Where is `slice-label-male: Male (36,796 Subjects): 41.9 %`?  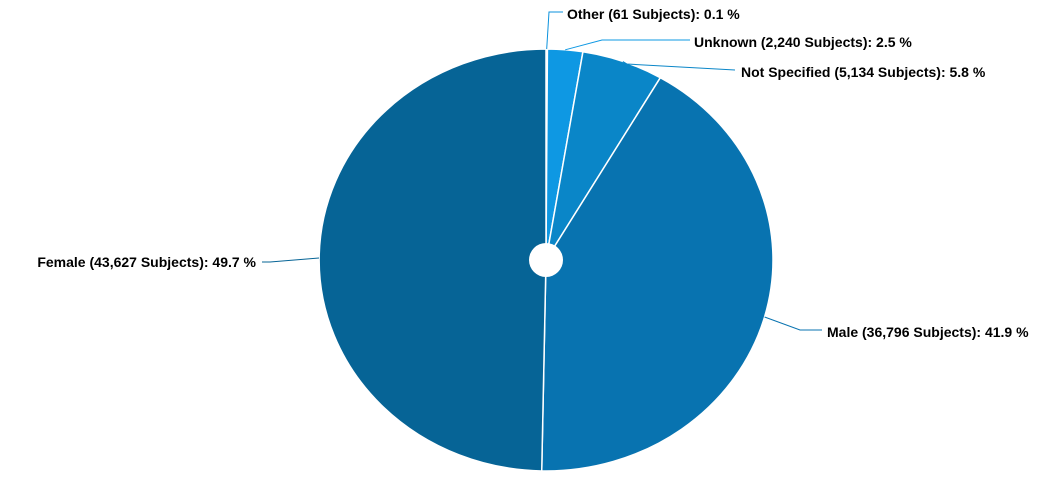
slice-label-male: Male (36,796 Subjects): 41.9 % is located at coordinates (928, 332).